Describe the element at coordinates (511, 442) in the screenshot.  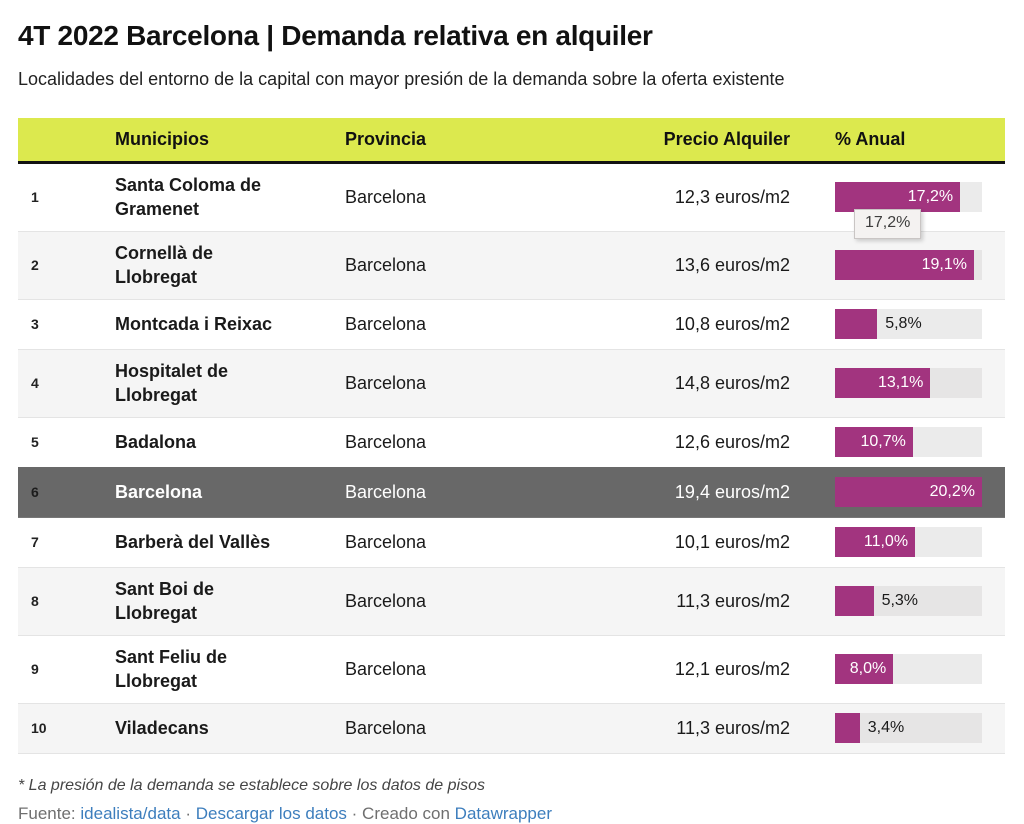
I see `table-row: 5 Badalona Barcelona 12,6 euros/m2 10,7%` at that location.